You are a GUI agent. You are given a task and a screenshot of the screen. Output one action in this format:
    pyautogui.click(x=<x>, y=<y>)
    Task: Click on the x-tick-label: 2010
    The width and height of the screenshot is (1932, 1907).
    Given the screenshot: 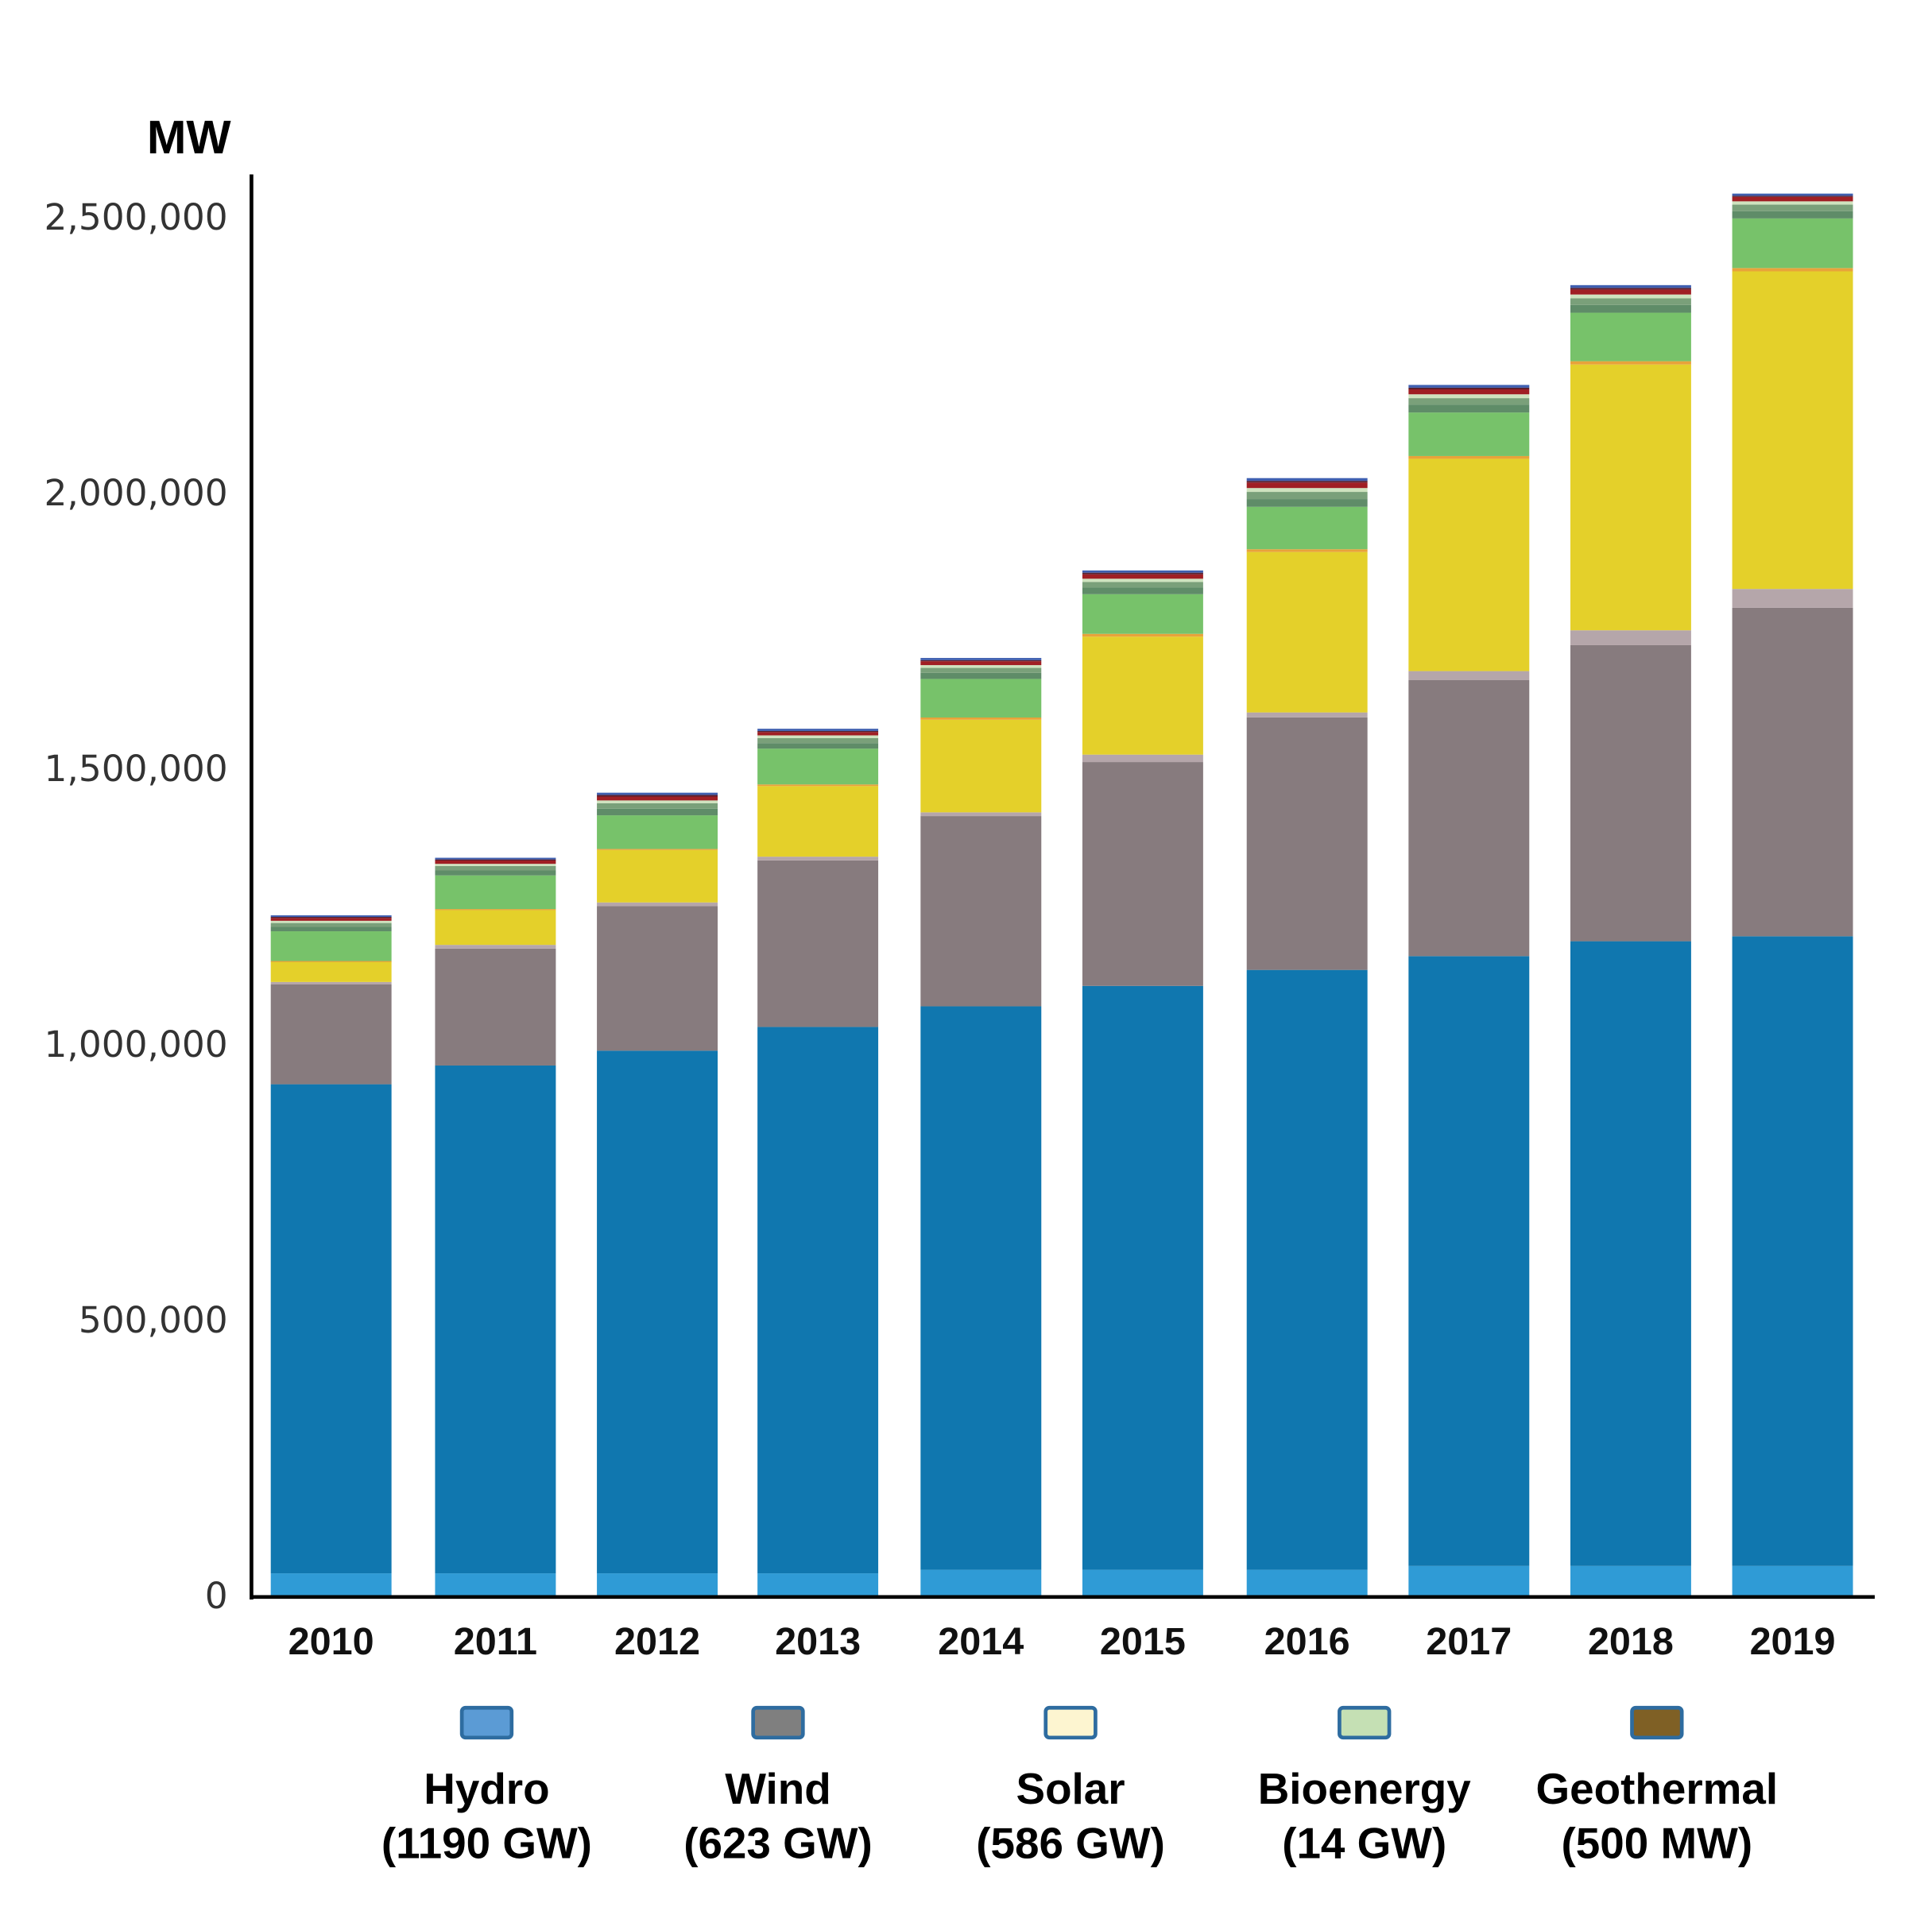 What is the action you would take?
    pyautogui.click(x=331, y=1641)
    